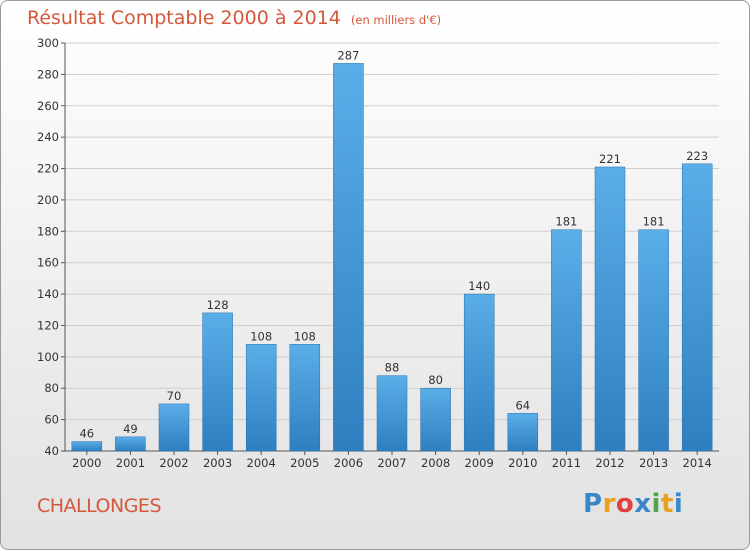 The image size is (750, 550). What do you see at coordinates (392, 413) in the screenshot?
I see `bar-2007` at bounding box center [392, 413].